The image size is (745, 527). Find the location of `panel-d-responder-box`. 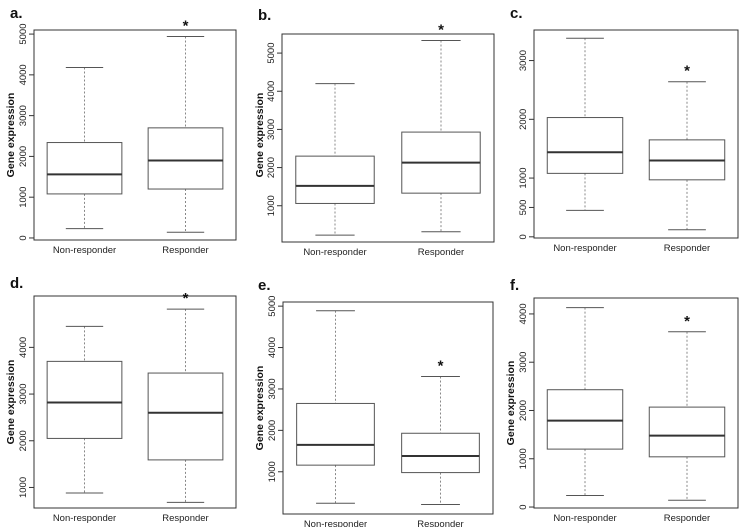

panel-d-responder-box is located at coordinates (185, 416).